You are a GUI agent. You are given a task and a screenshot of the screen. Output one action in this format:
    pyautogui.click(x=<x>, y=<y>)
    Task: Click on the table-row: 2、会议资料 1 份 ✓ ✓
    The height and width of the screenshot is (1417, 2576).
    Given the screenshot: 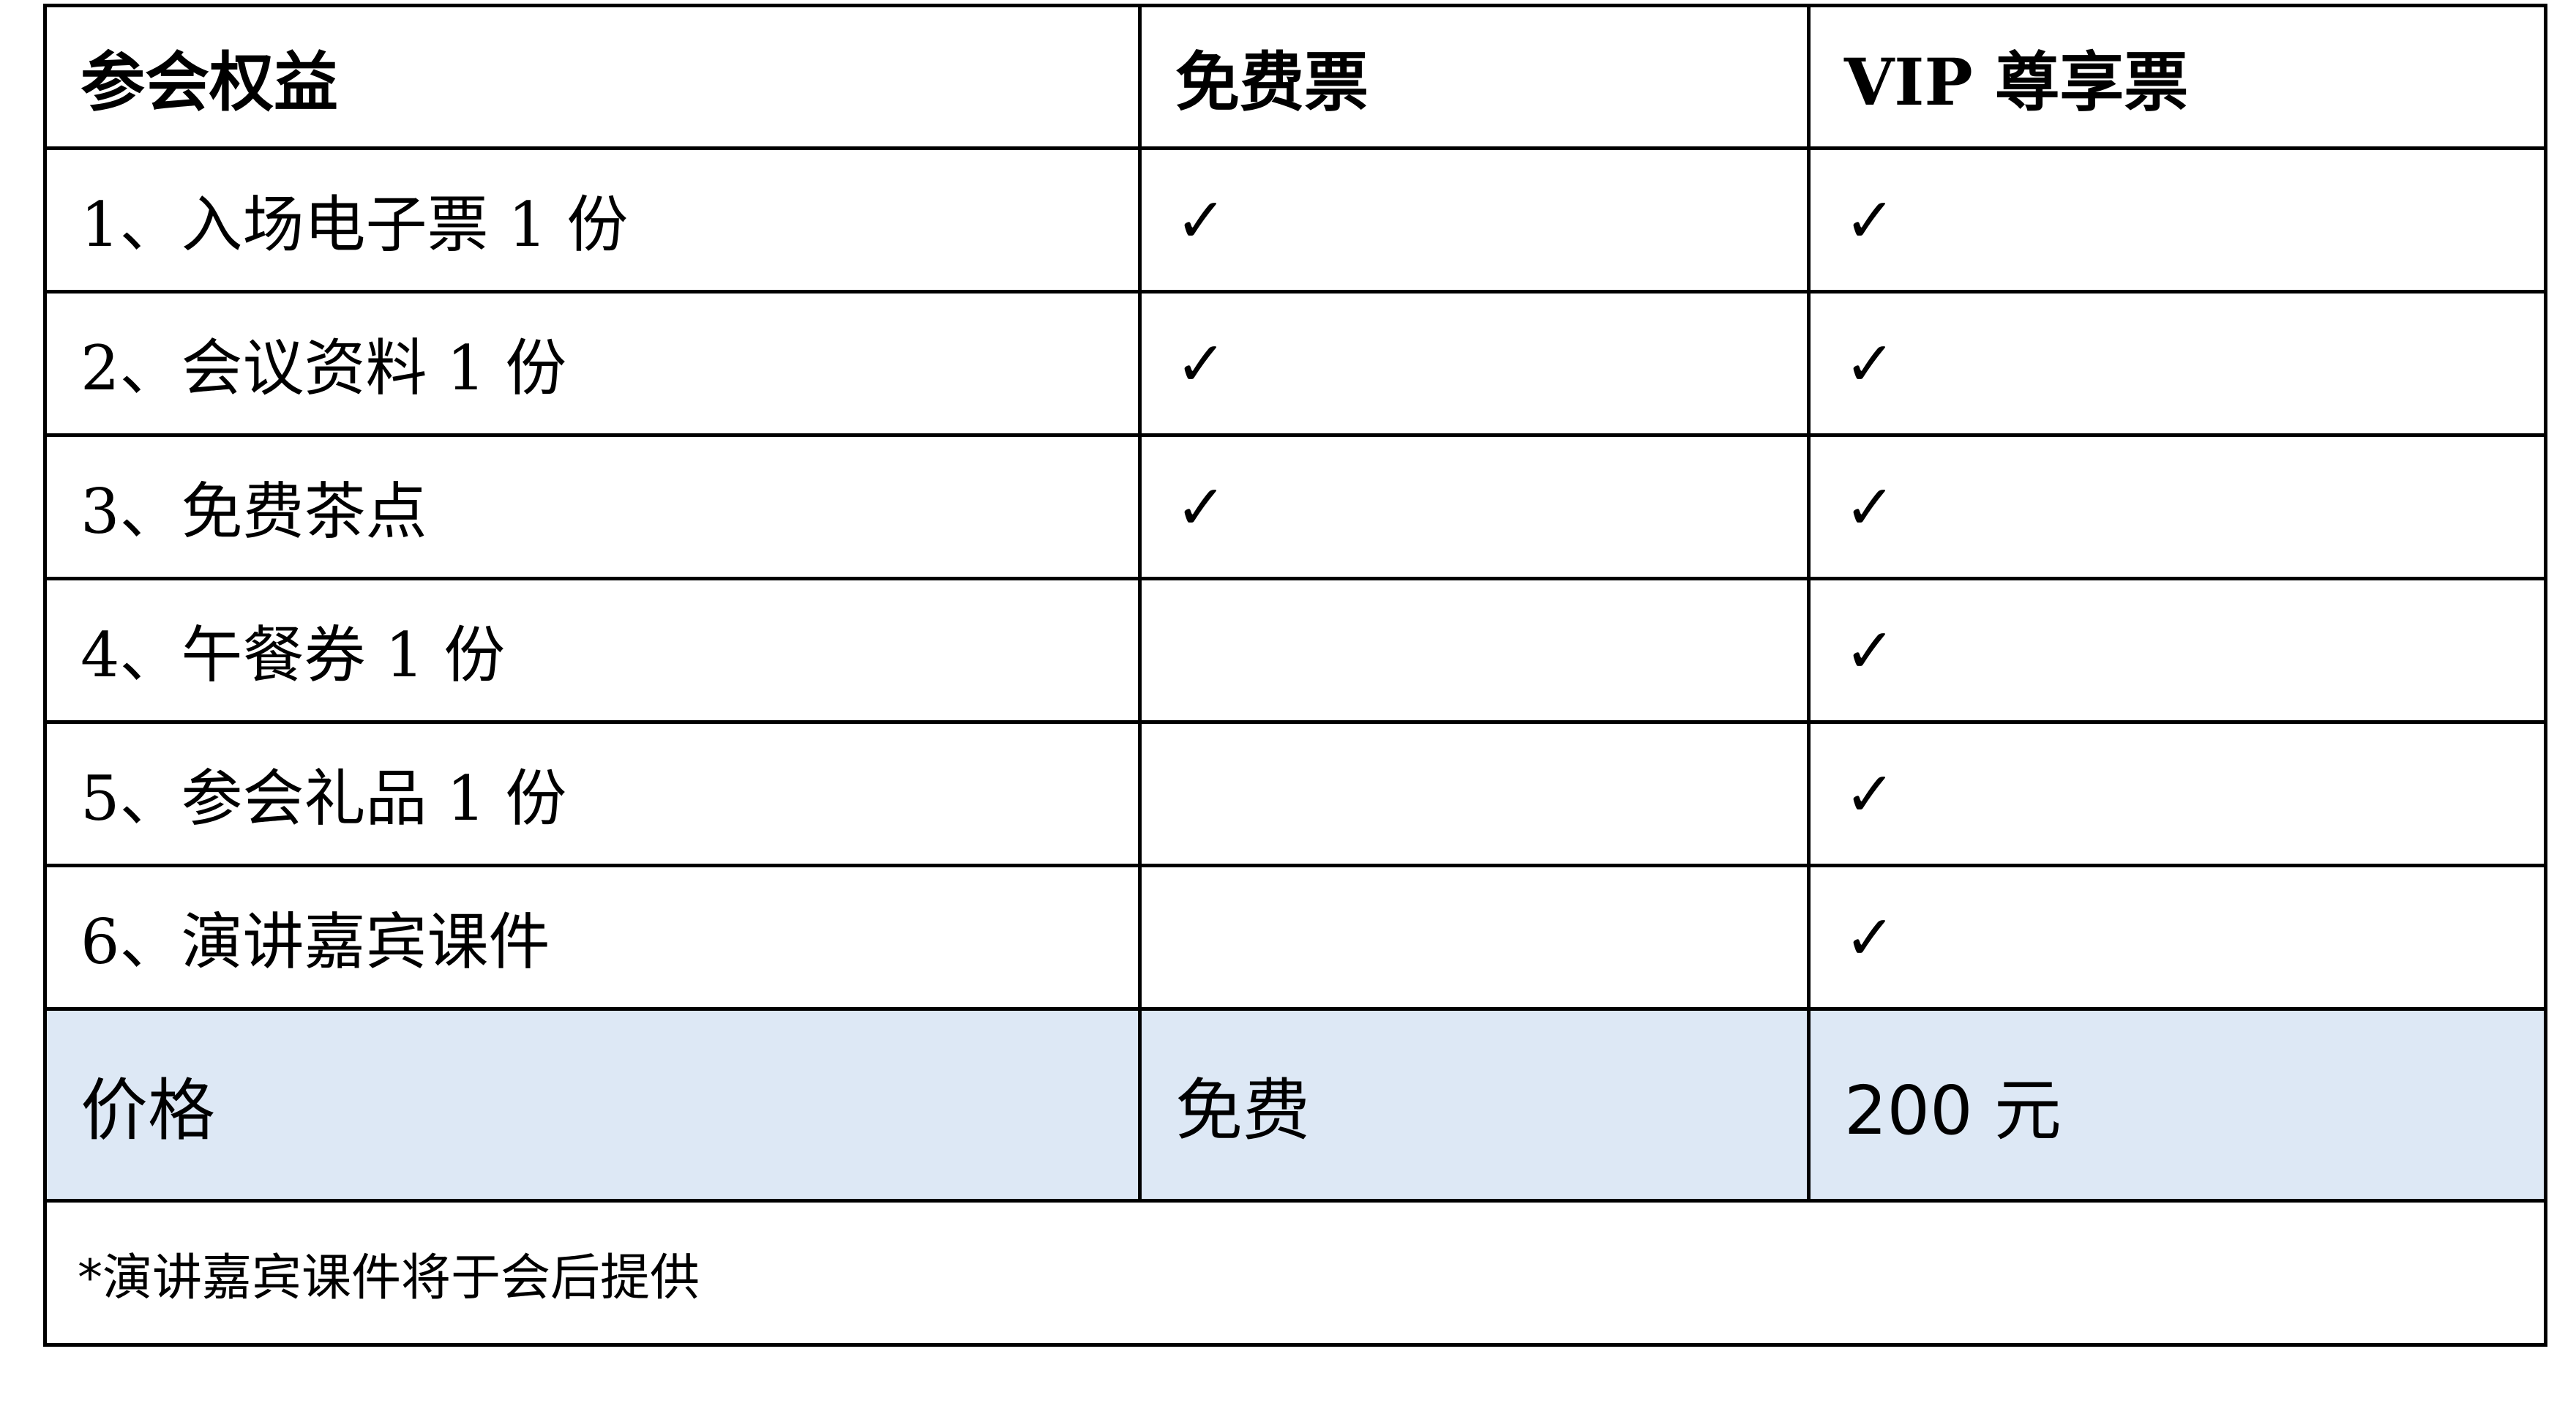 What is the action you would take?
    pyautogui.click(x=1295, y=363)
    